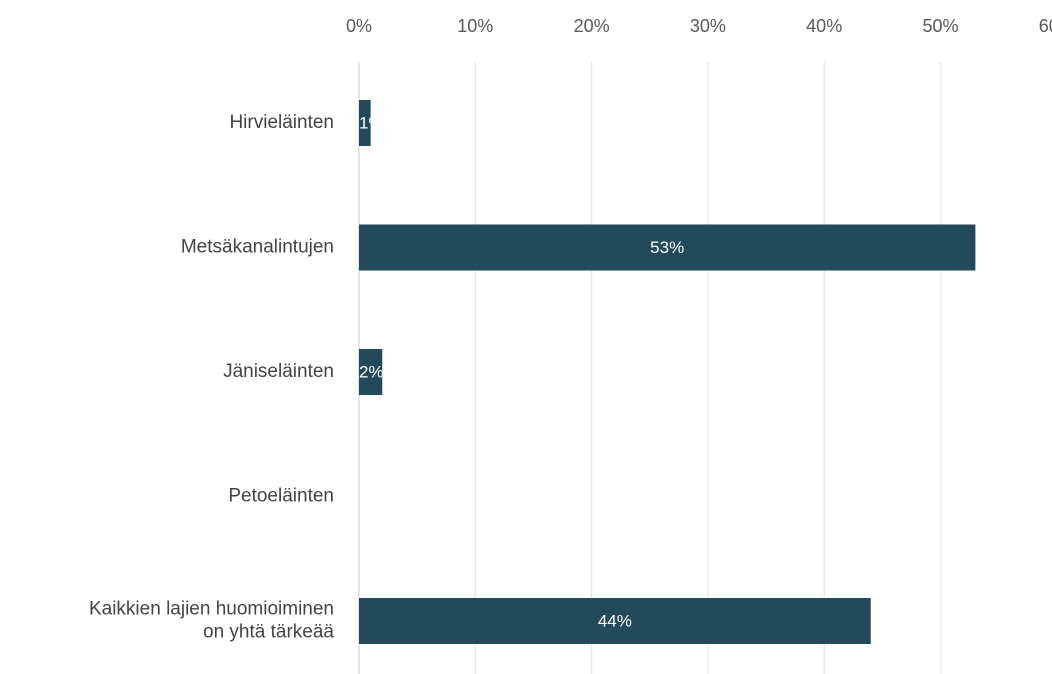 The image size is (1052, 674). I want to click on y-tick-label: Jäniseläinten, so click(278, 371).